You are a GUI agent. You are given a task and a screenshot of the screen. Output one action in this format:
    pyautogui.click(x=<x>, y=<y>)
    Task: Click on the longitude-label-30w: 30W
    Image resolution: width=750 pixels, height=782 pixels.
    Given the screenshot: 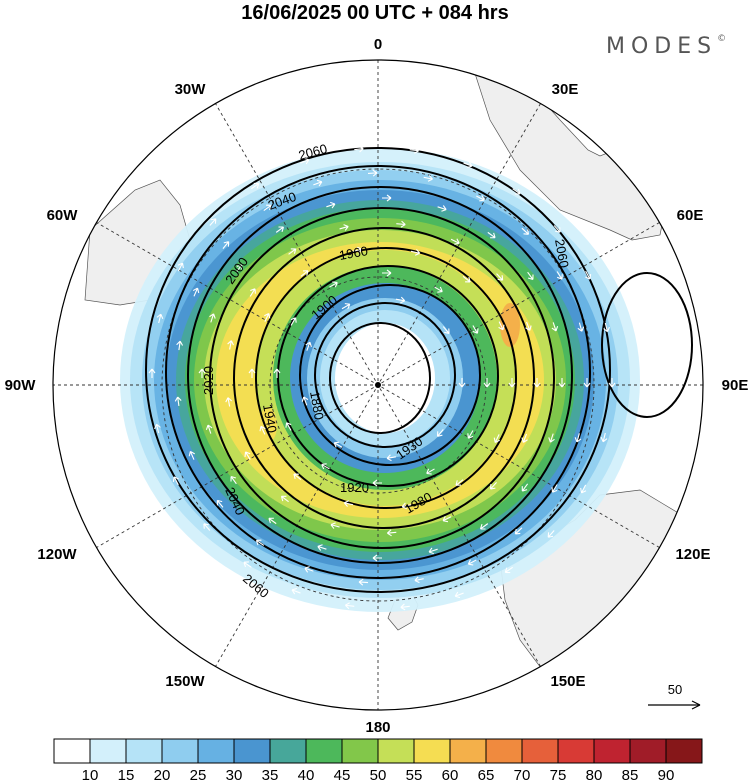 What is the action you would take?
    pyautogui.click(x=191, y=89)
    